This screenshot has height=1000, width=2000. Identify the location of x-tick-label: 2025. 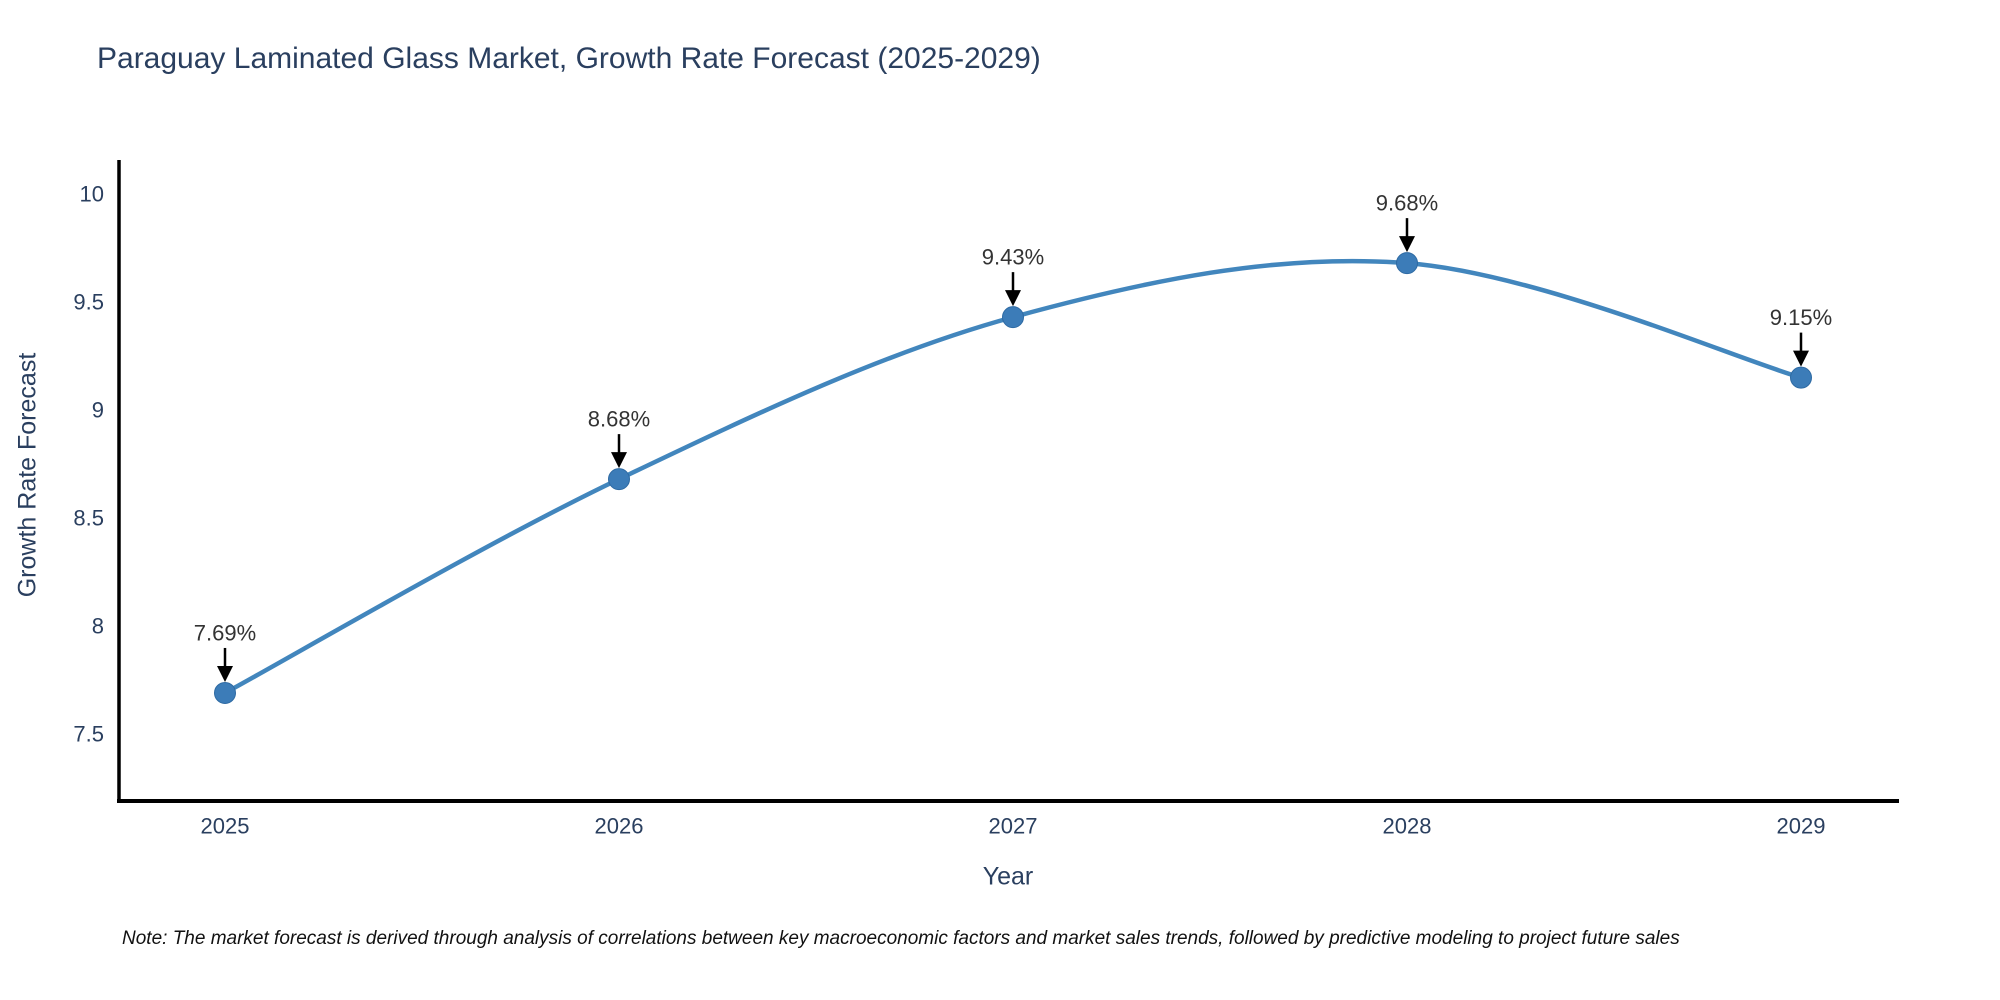
(225, 826).